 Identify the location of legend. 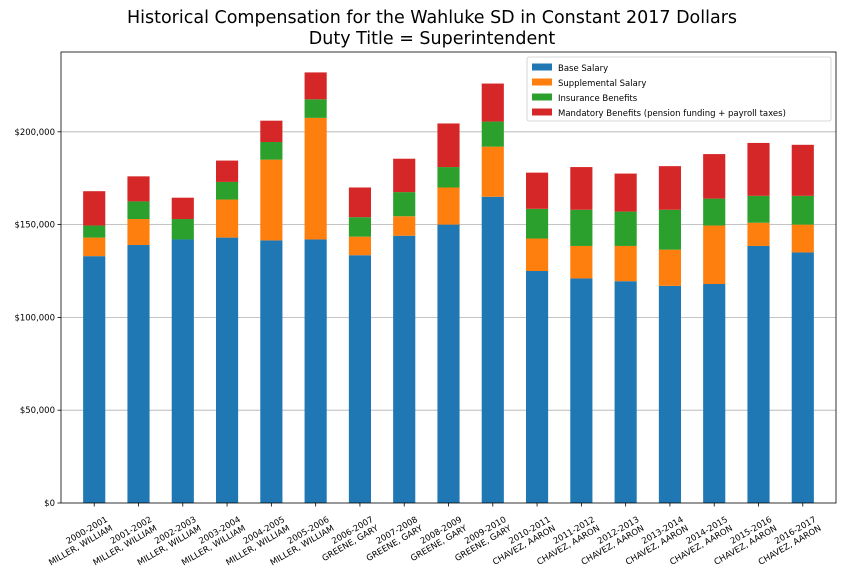
(679, 89).